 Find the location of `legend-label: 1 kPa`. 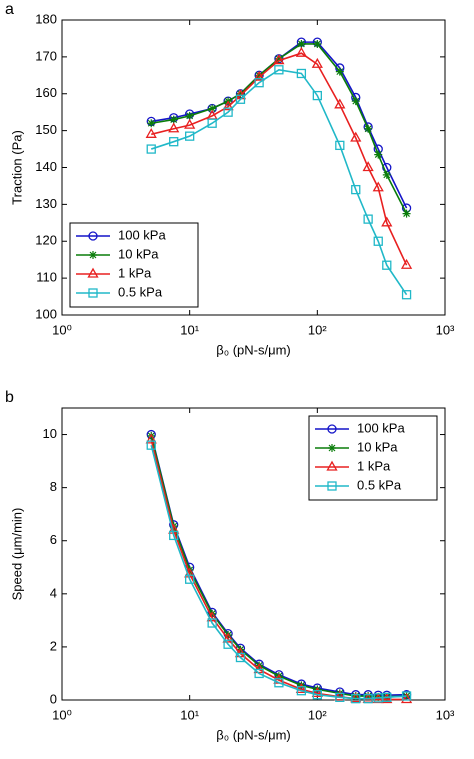

legend-label: 1 kPa is located at coordinates (135, 272).